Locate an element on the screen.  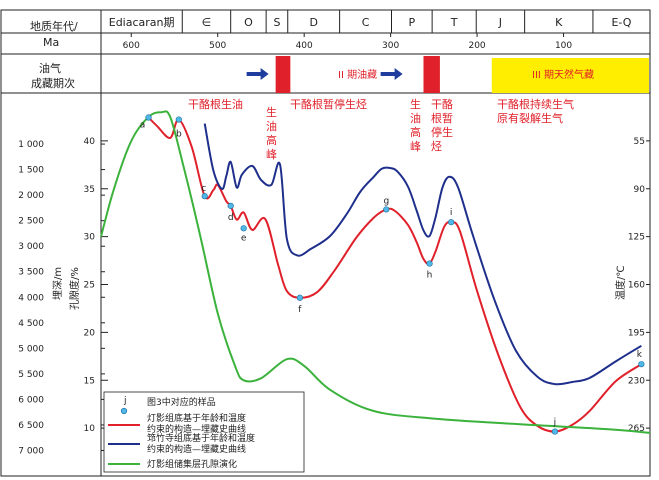
sample-point-d is located at coordinates (230, 205).